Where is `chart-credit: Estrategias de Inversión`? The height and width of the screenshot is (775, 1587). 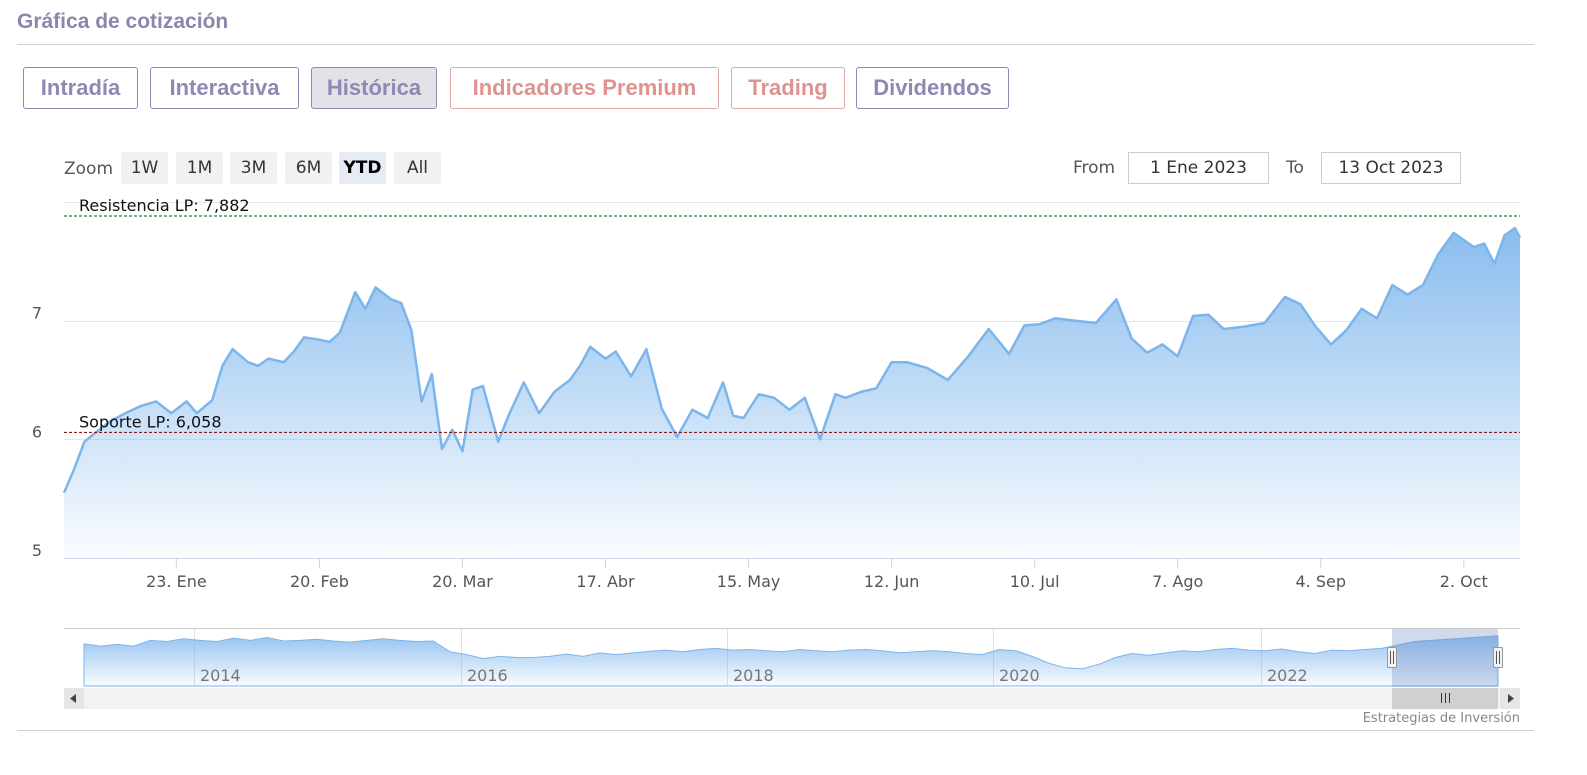 chart-credit: Estrategias de Inversión is located at coordinates (1441, 718).